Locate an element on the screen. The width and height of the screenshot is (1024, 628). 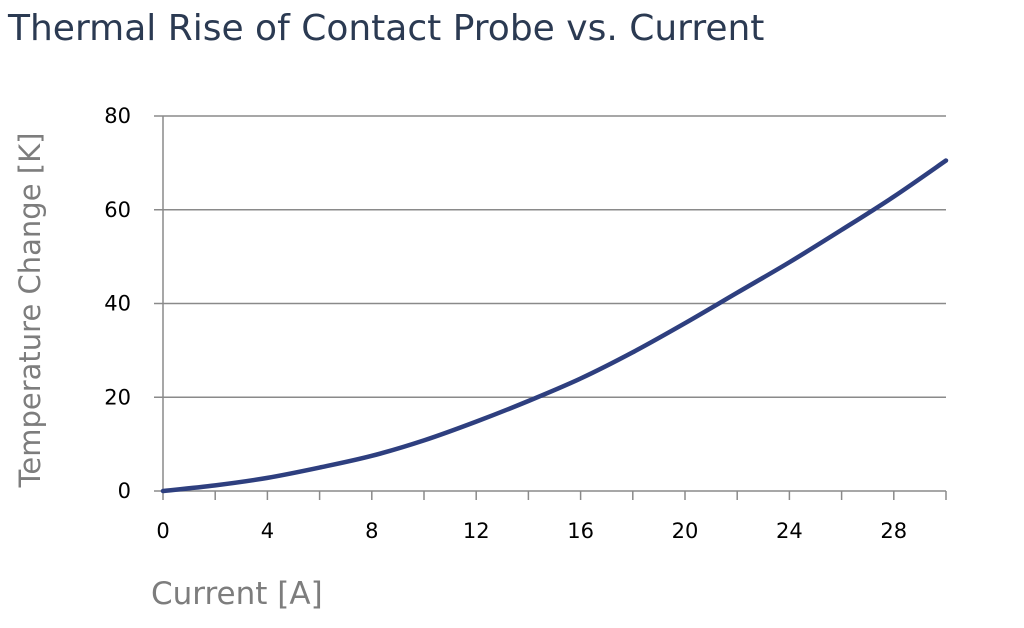
x-tick-label-28: 28 is located at coordinates (893, 531).